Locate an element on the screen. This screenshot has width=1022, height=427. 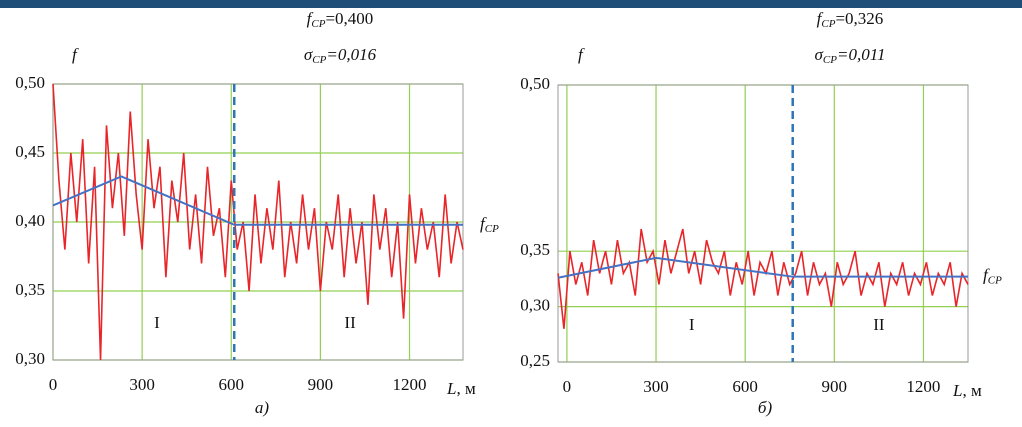
annotation-text: =0,011 is located at coordinates (861, 54).